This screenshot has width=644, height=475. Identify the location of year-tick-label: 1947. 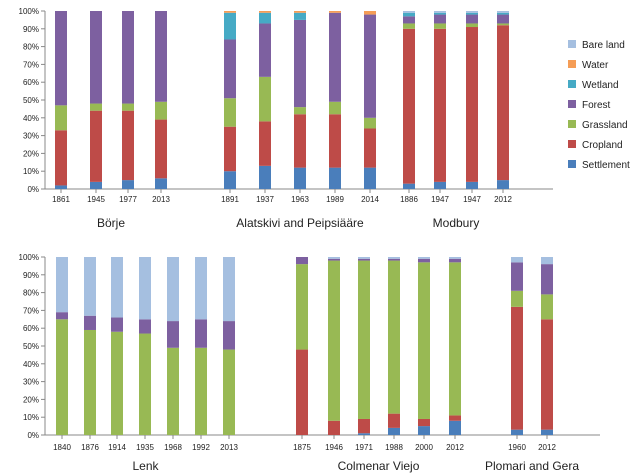
(472, 199).